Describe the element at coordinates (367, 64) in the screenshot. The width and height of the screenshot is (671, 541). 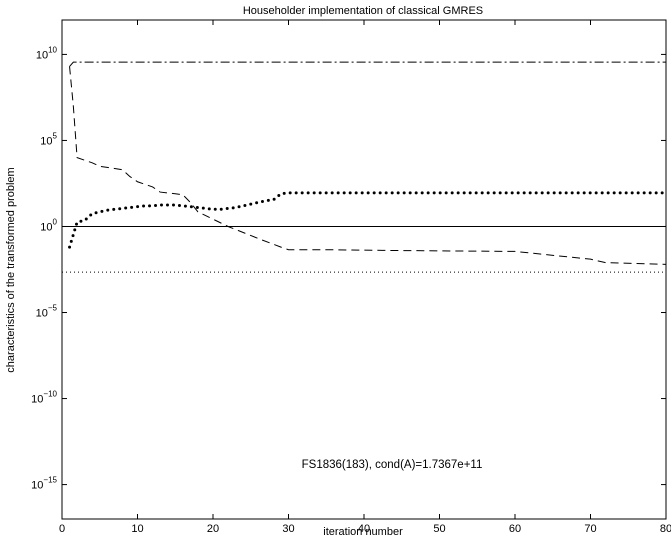
I see `series-line-dashdot` at that location.